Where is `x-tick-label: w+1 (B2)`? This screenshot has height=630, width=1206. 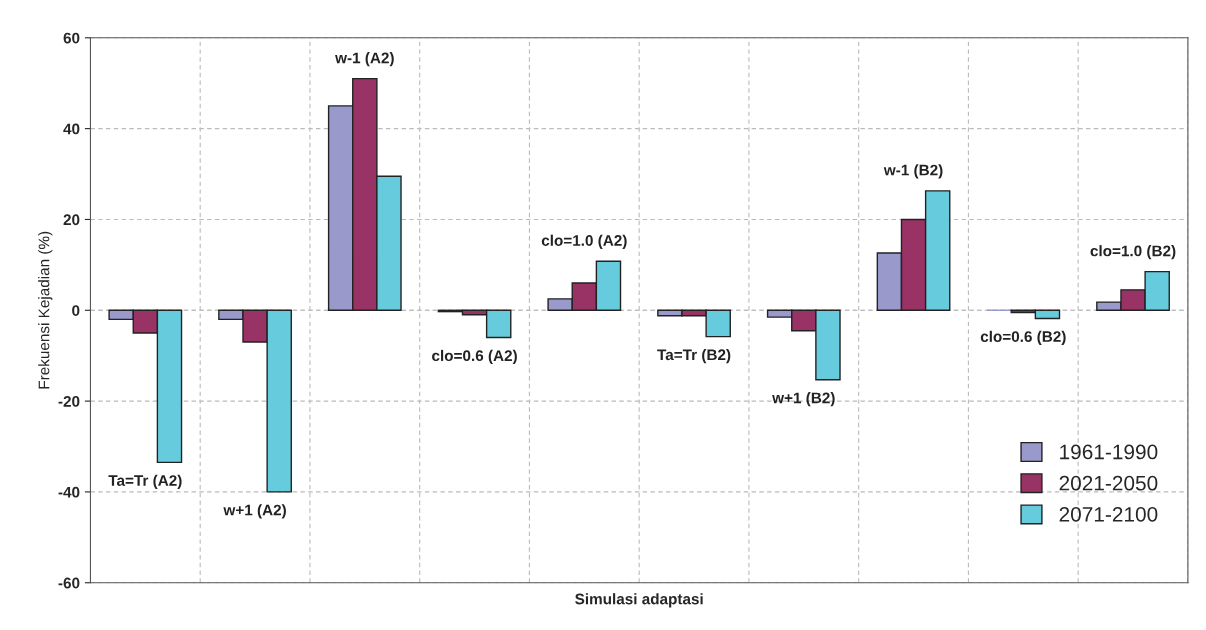
x-tick-label: w+1 (B2) is located at coordinates (803, 399).